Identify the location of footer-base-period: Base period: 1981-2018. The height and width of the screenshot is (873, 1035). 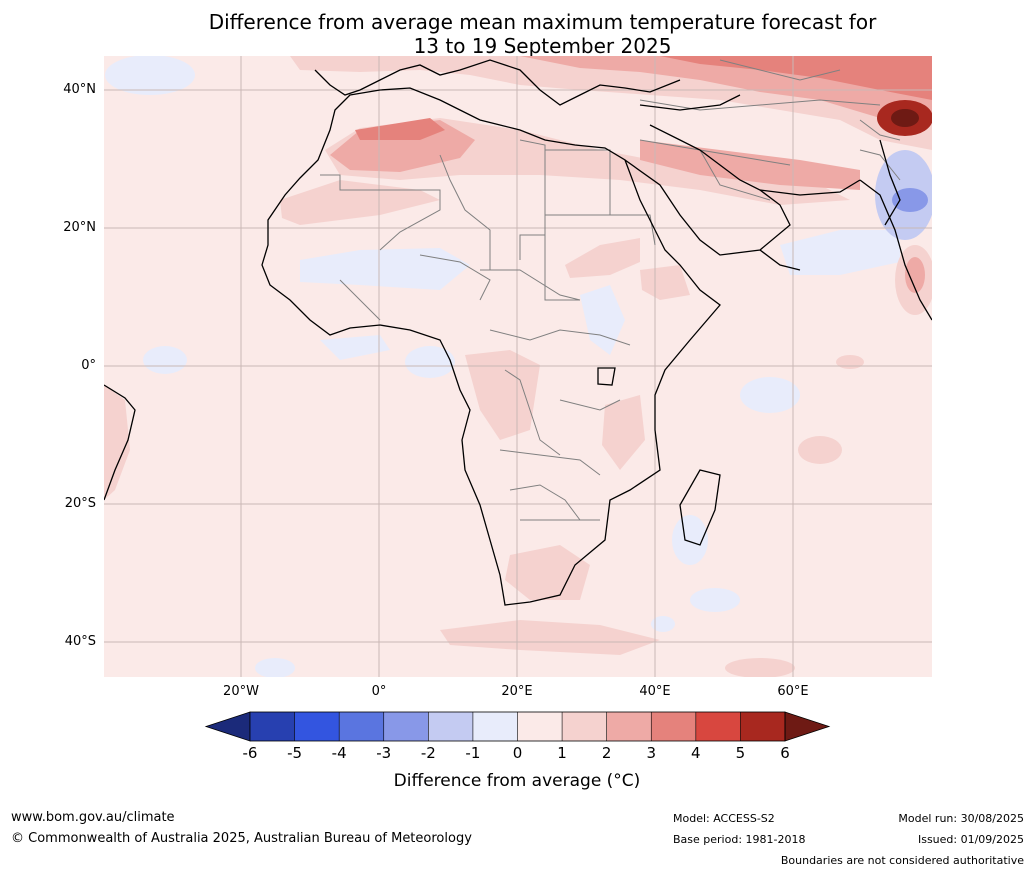
(739, 839).